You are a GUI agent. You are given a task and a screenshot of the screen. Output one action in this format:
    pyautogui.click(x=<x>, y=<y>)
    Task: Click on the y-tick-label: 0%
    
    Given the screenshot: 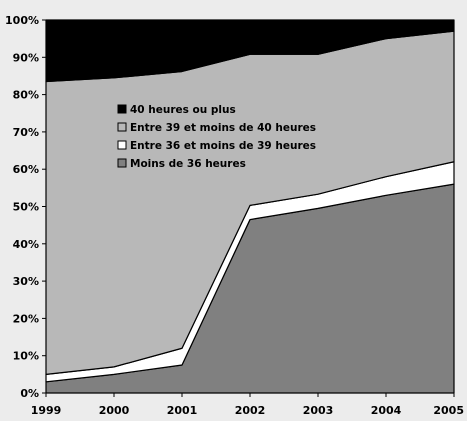 What is the action you would take?
    pyautogui.click(x=29, y=393)
    